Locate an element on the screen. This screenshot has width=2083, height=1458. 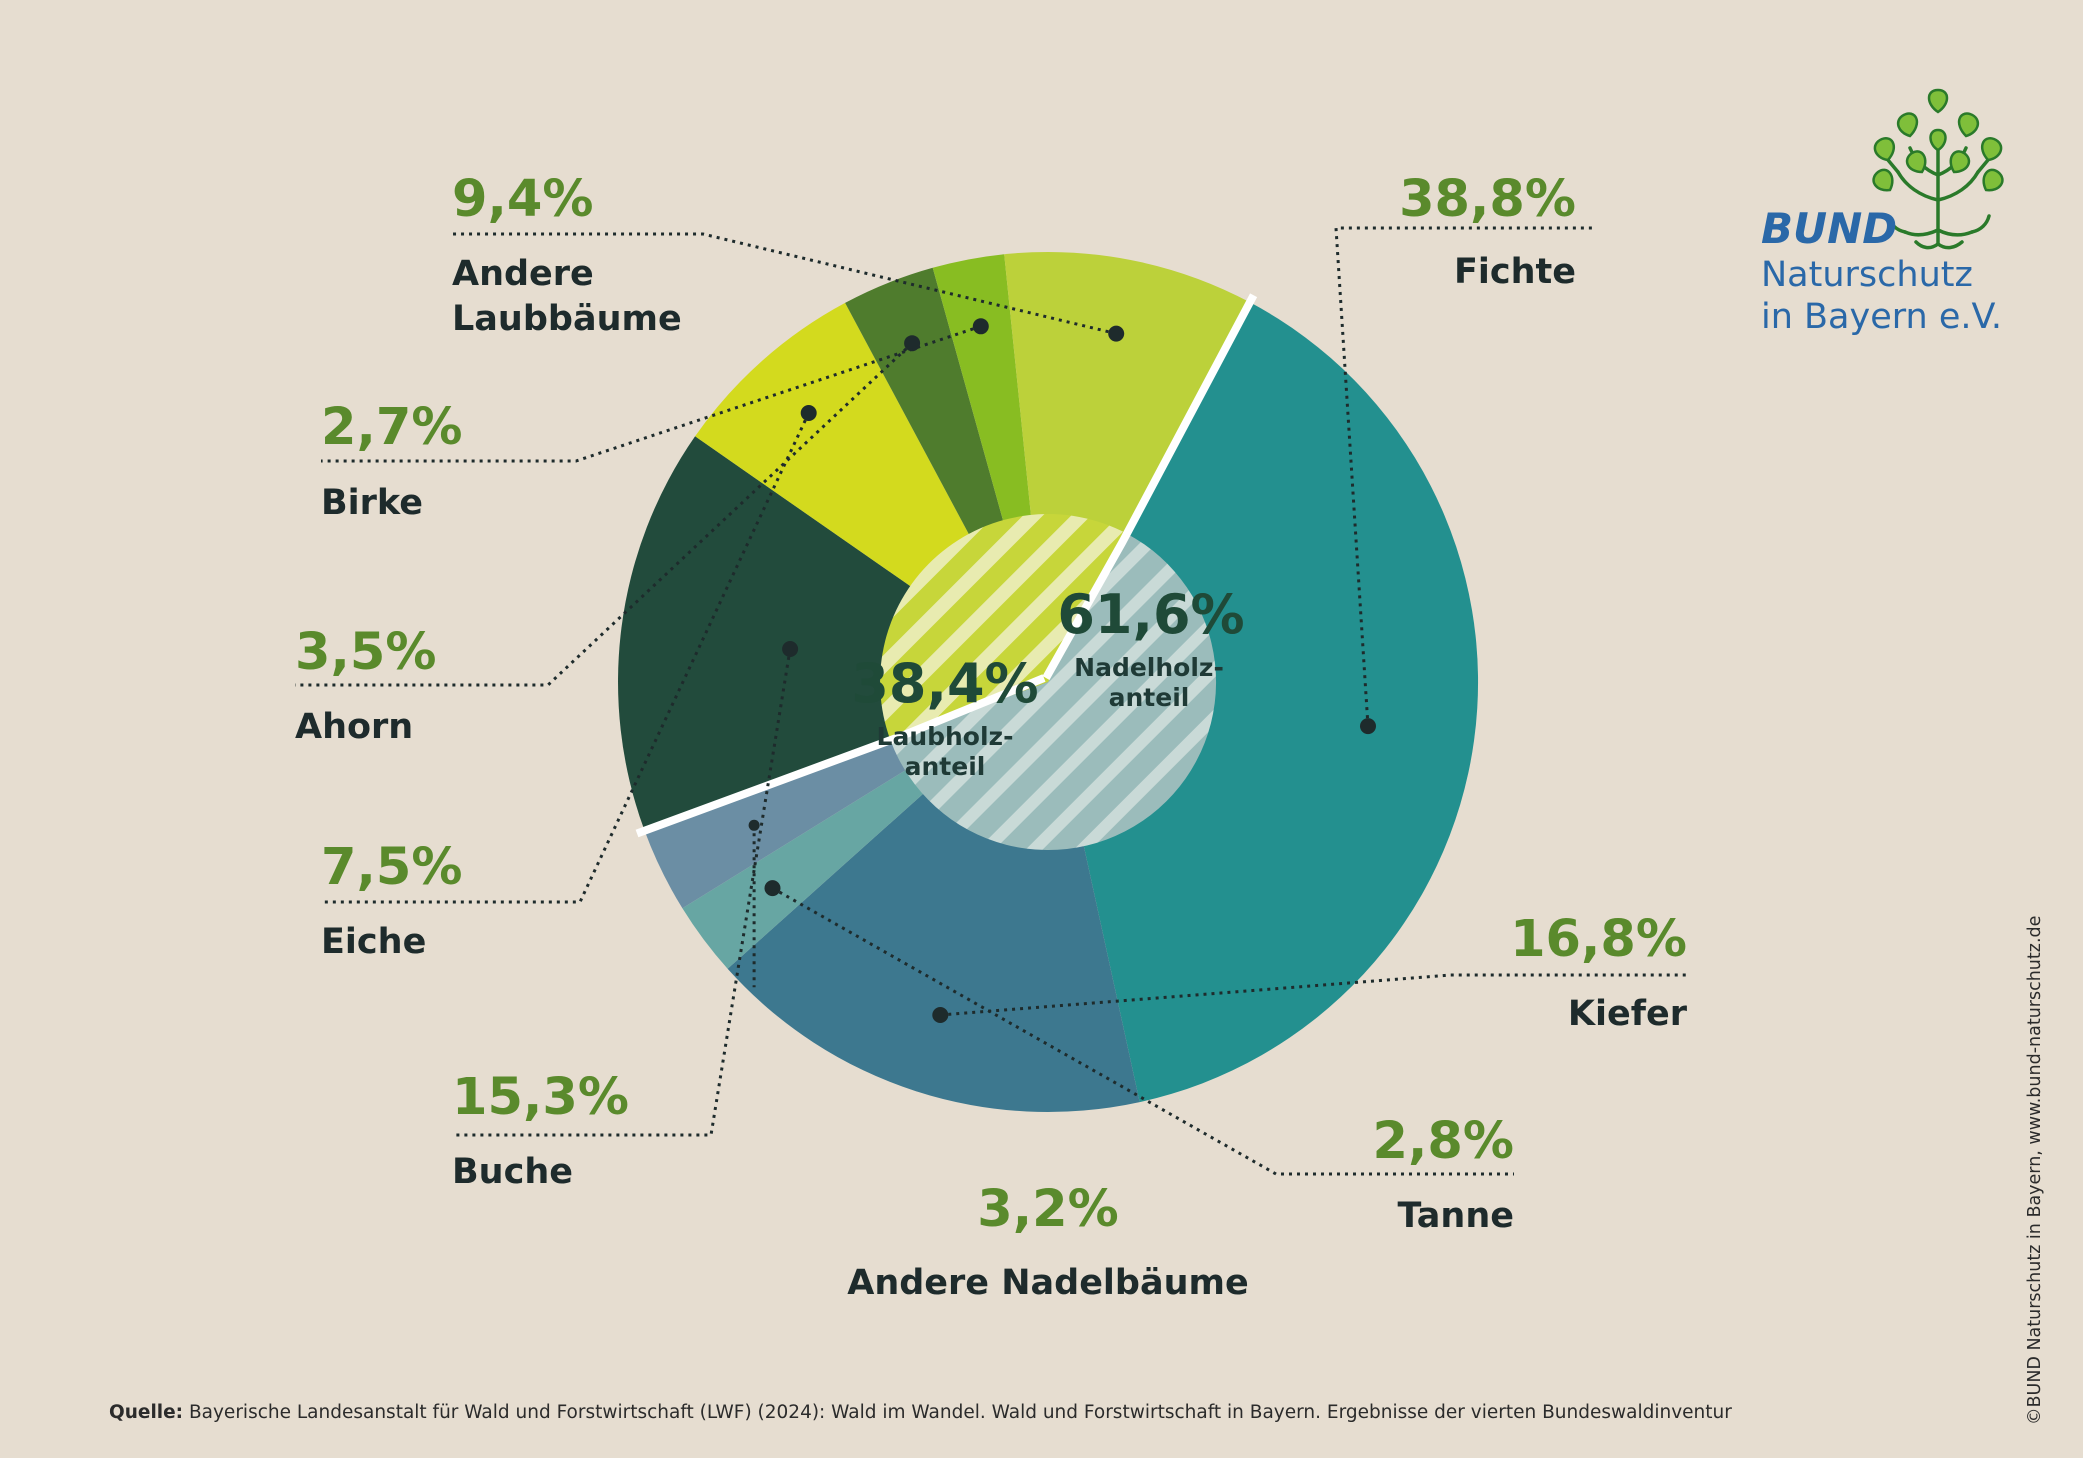
pct-ahorn: 3,5% is located at coordinates (365, 652).